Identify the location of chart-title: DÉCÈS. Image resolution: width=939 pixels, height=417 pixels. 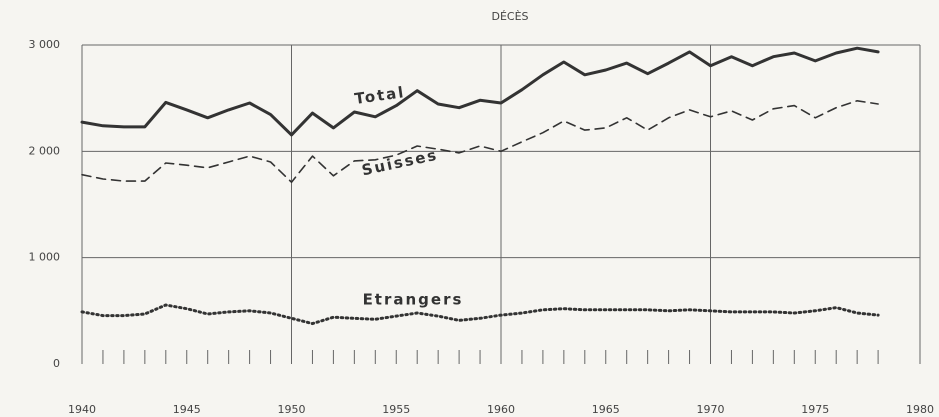
(509, 16).